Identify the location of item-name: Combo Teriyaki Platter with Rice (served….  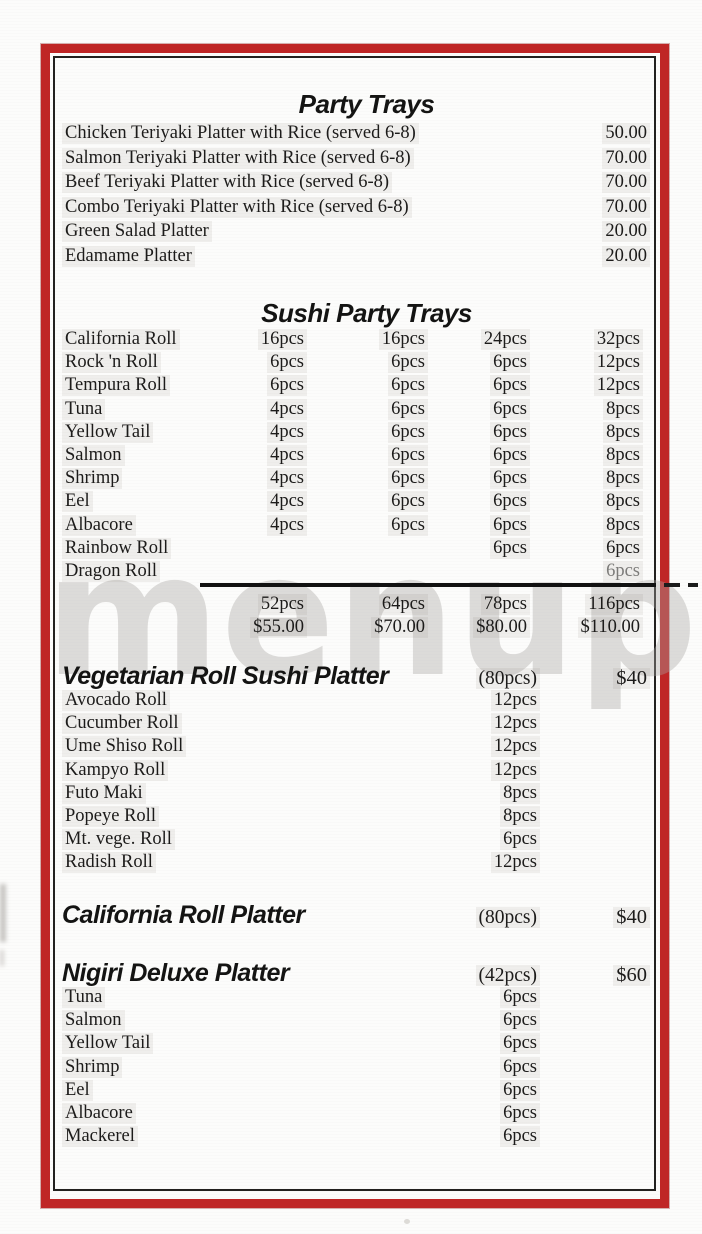
(237, 207).